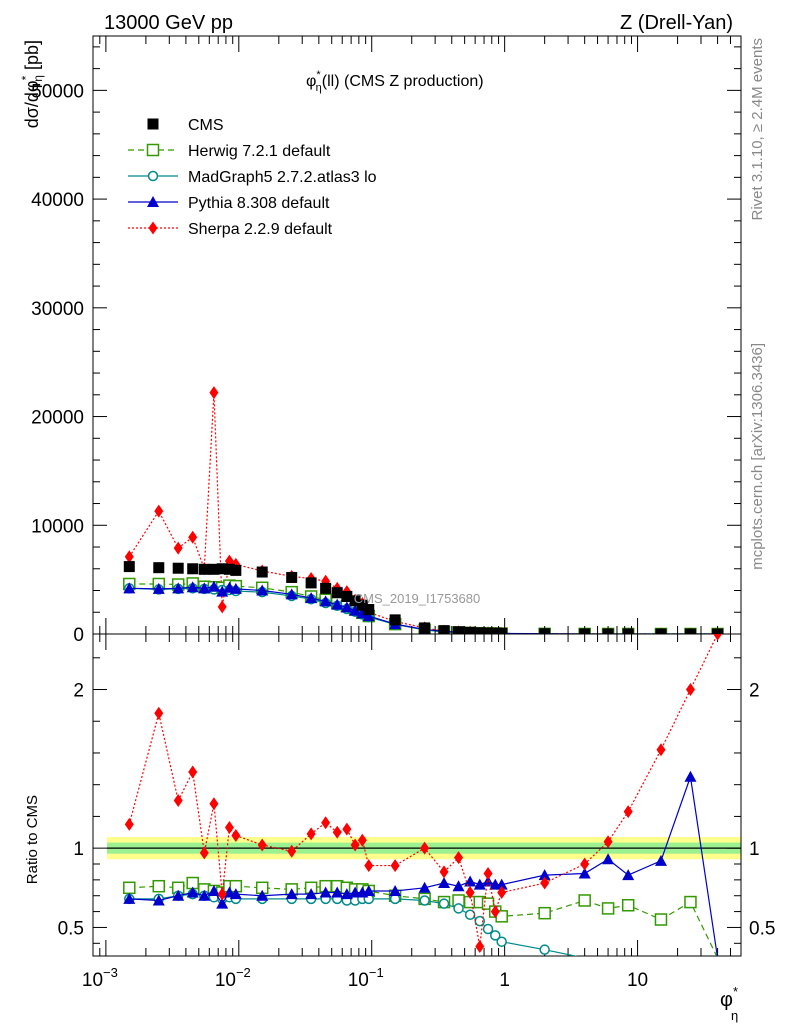  Describe the element at coordinates (366, 978) in the screenshot. I see `x-tick-label: 10−1` at that location.